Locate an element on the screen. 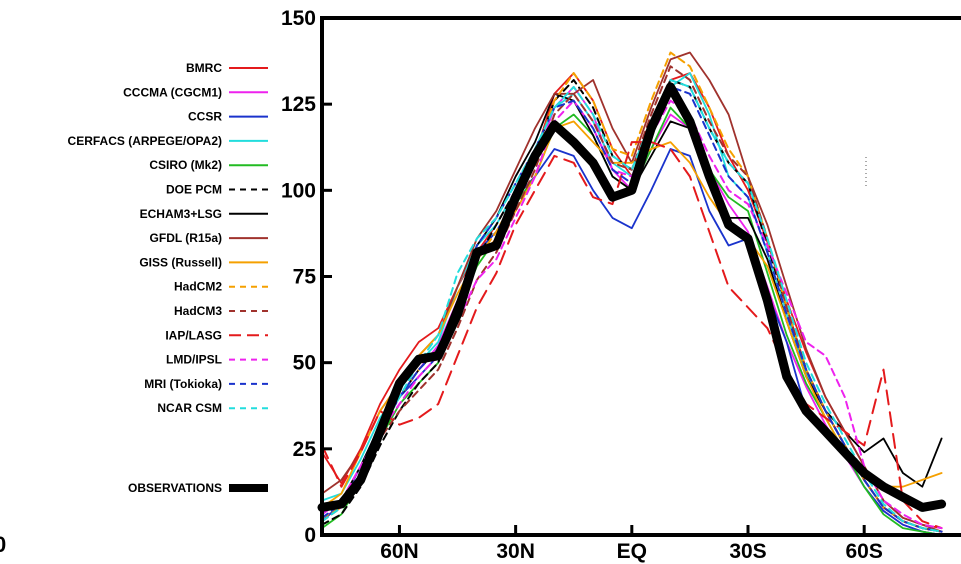 This screenshot has width=961, height=564. legend-label: HadCM2 is located at coordinates (198, 287).